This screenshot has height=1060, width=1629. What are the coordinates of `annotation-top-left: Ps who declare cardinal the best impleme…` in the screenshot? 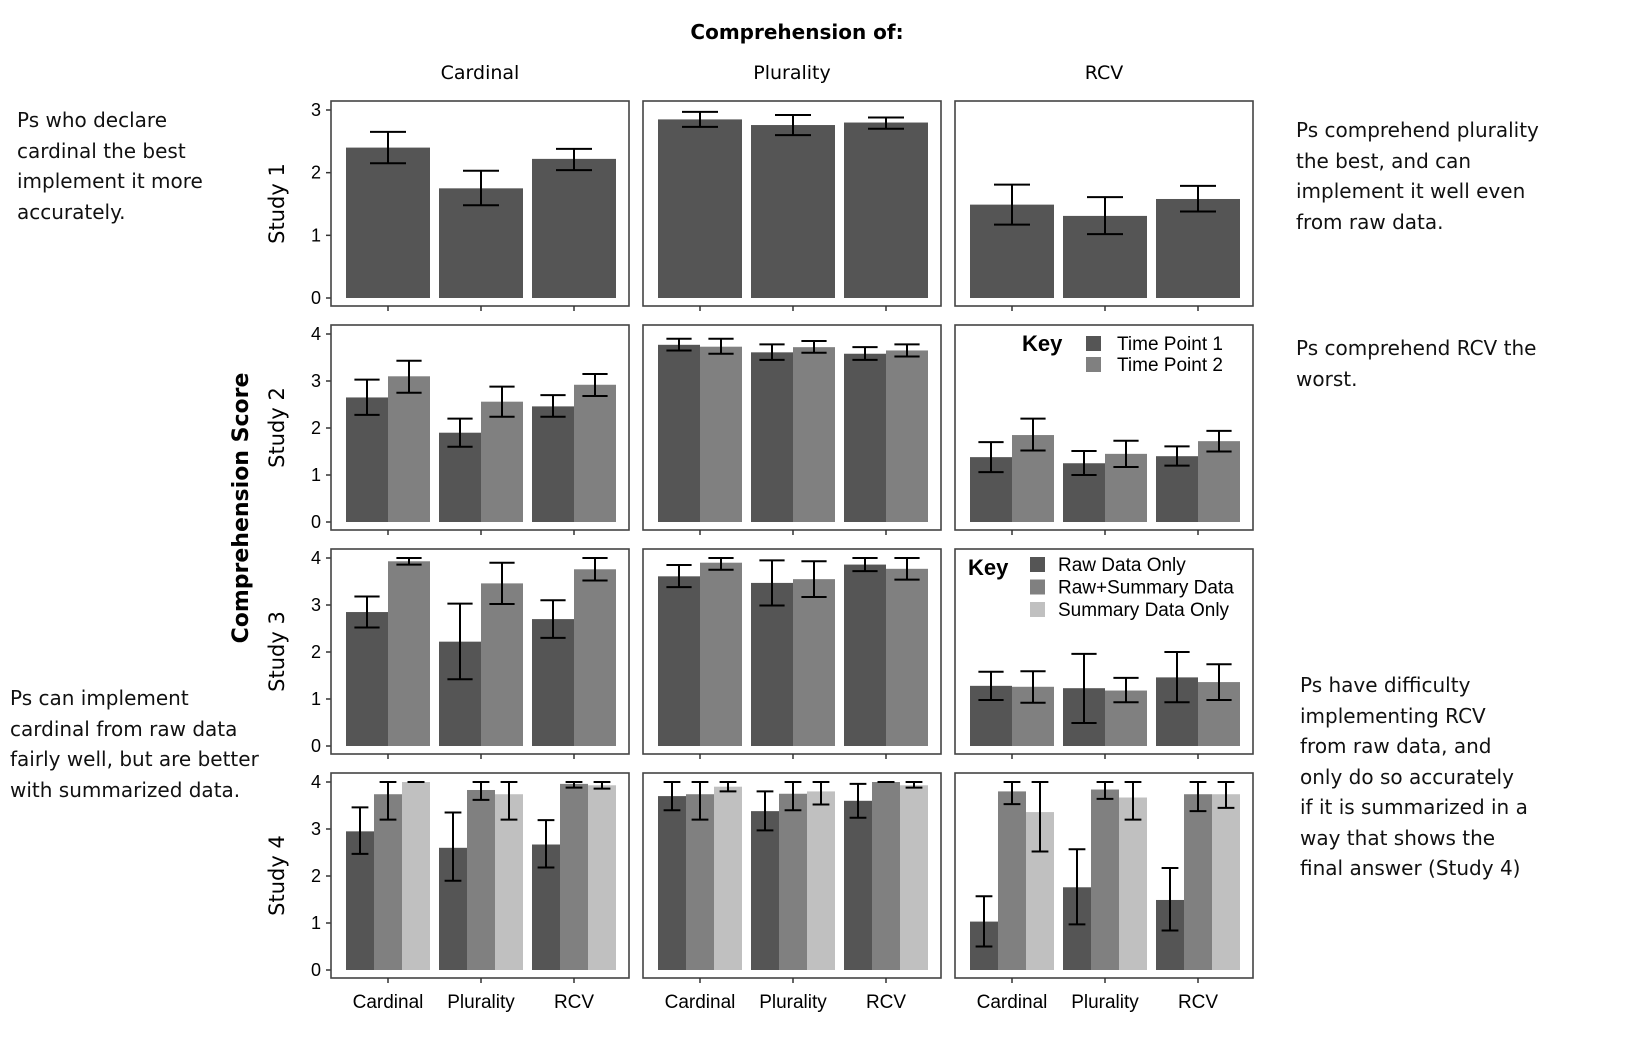 It's located at (110, 166).